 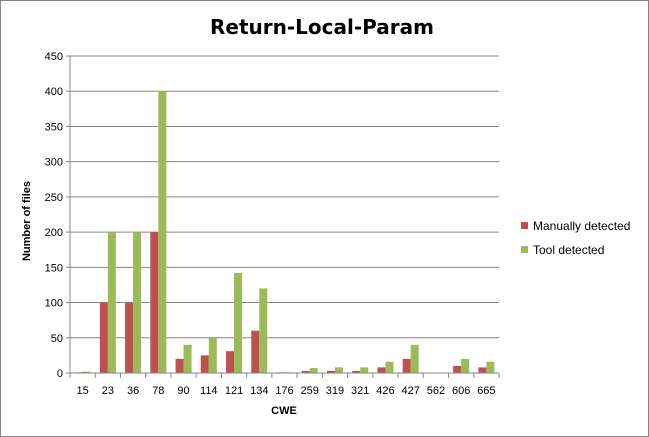 What do you see at coordinates (54, 163) in the screenshot?
I see `y-tick-label: 300` at bounding box center [54, 163].